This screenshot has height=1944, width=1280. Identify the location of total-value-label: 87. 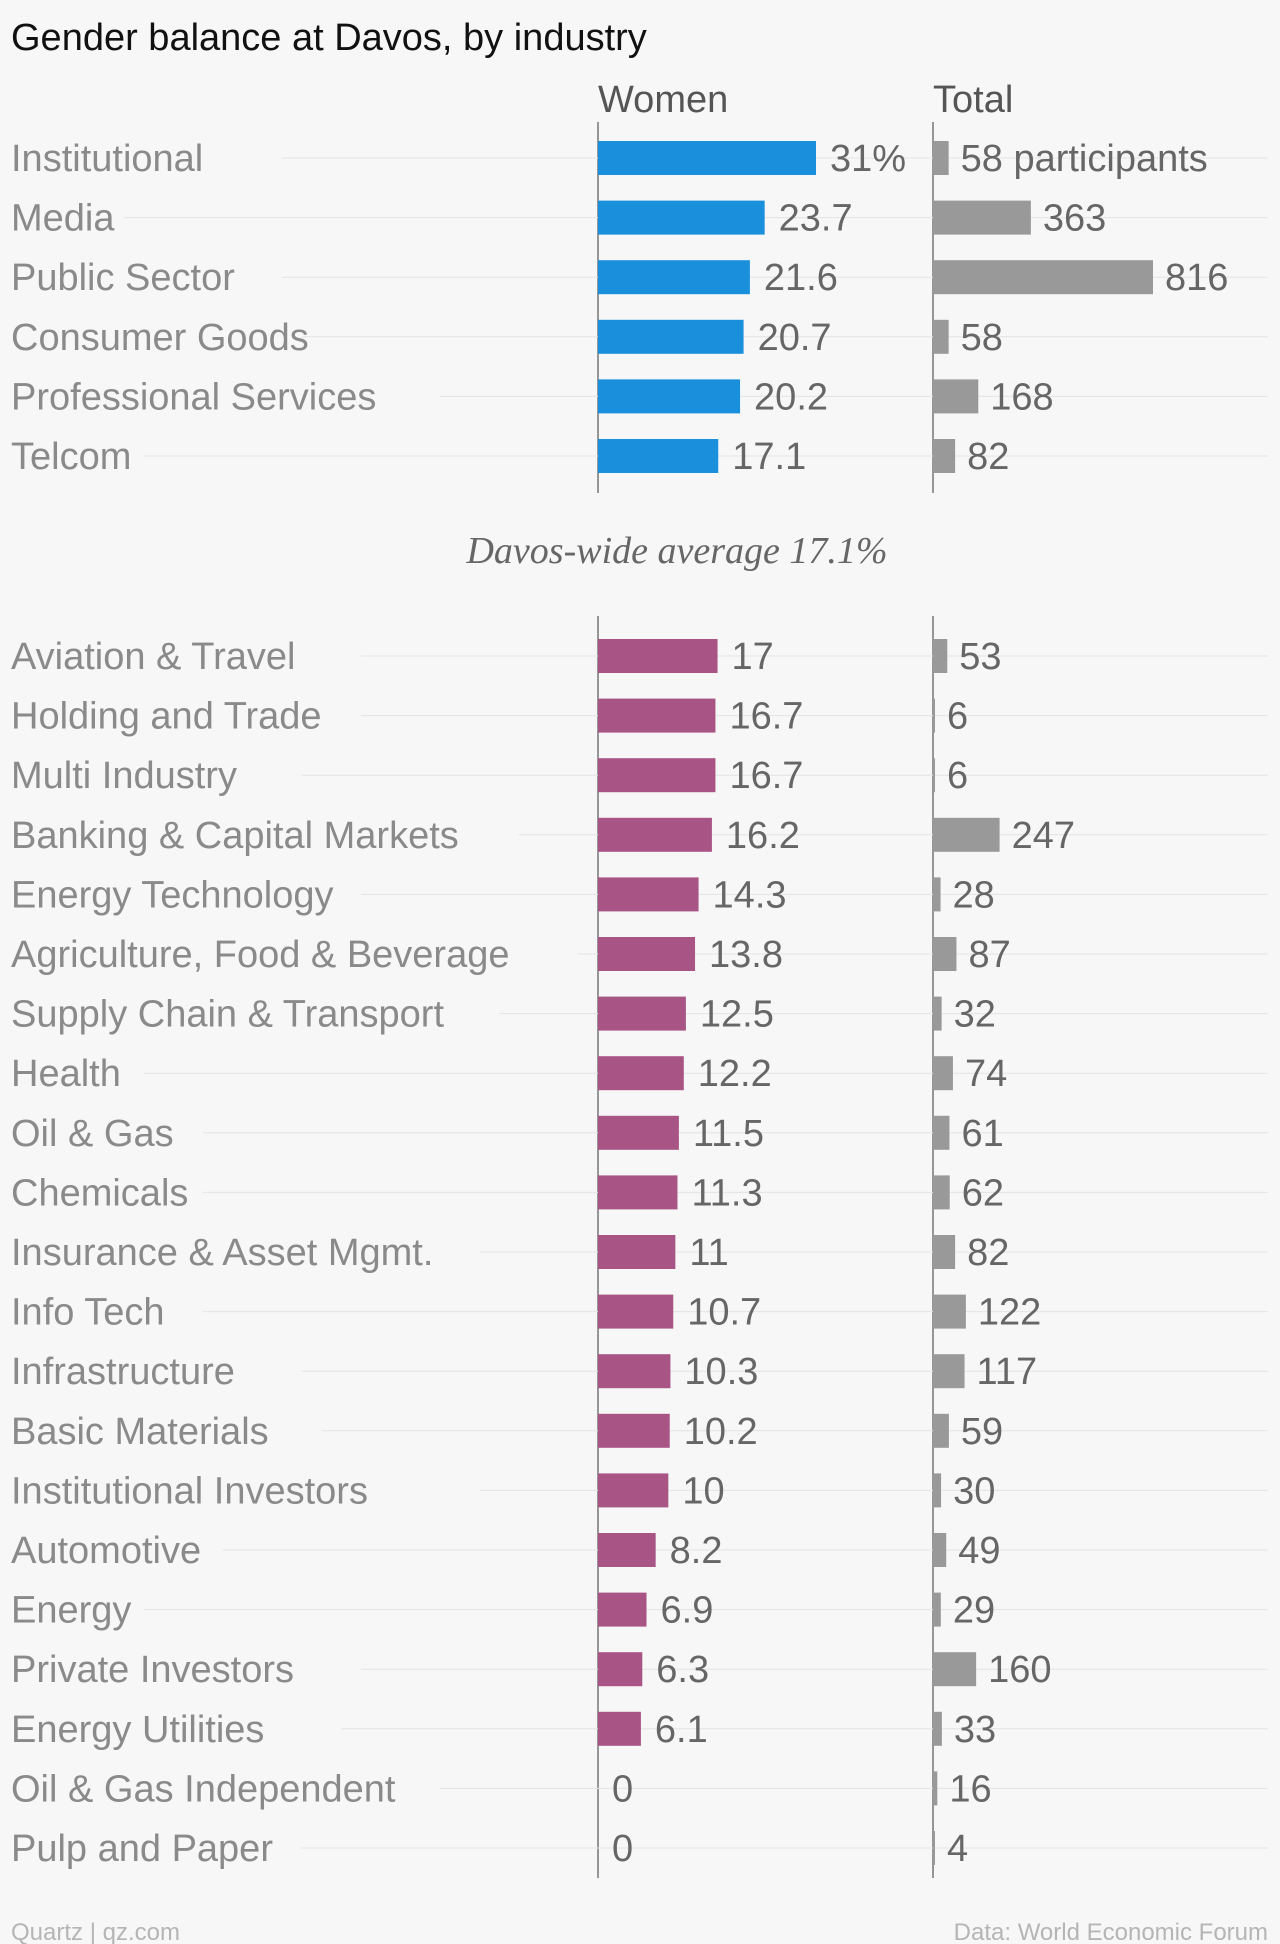
(989, 955).